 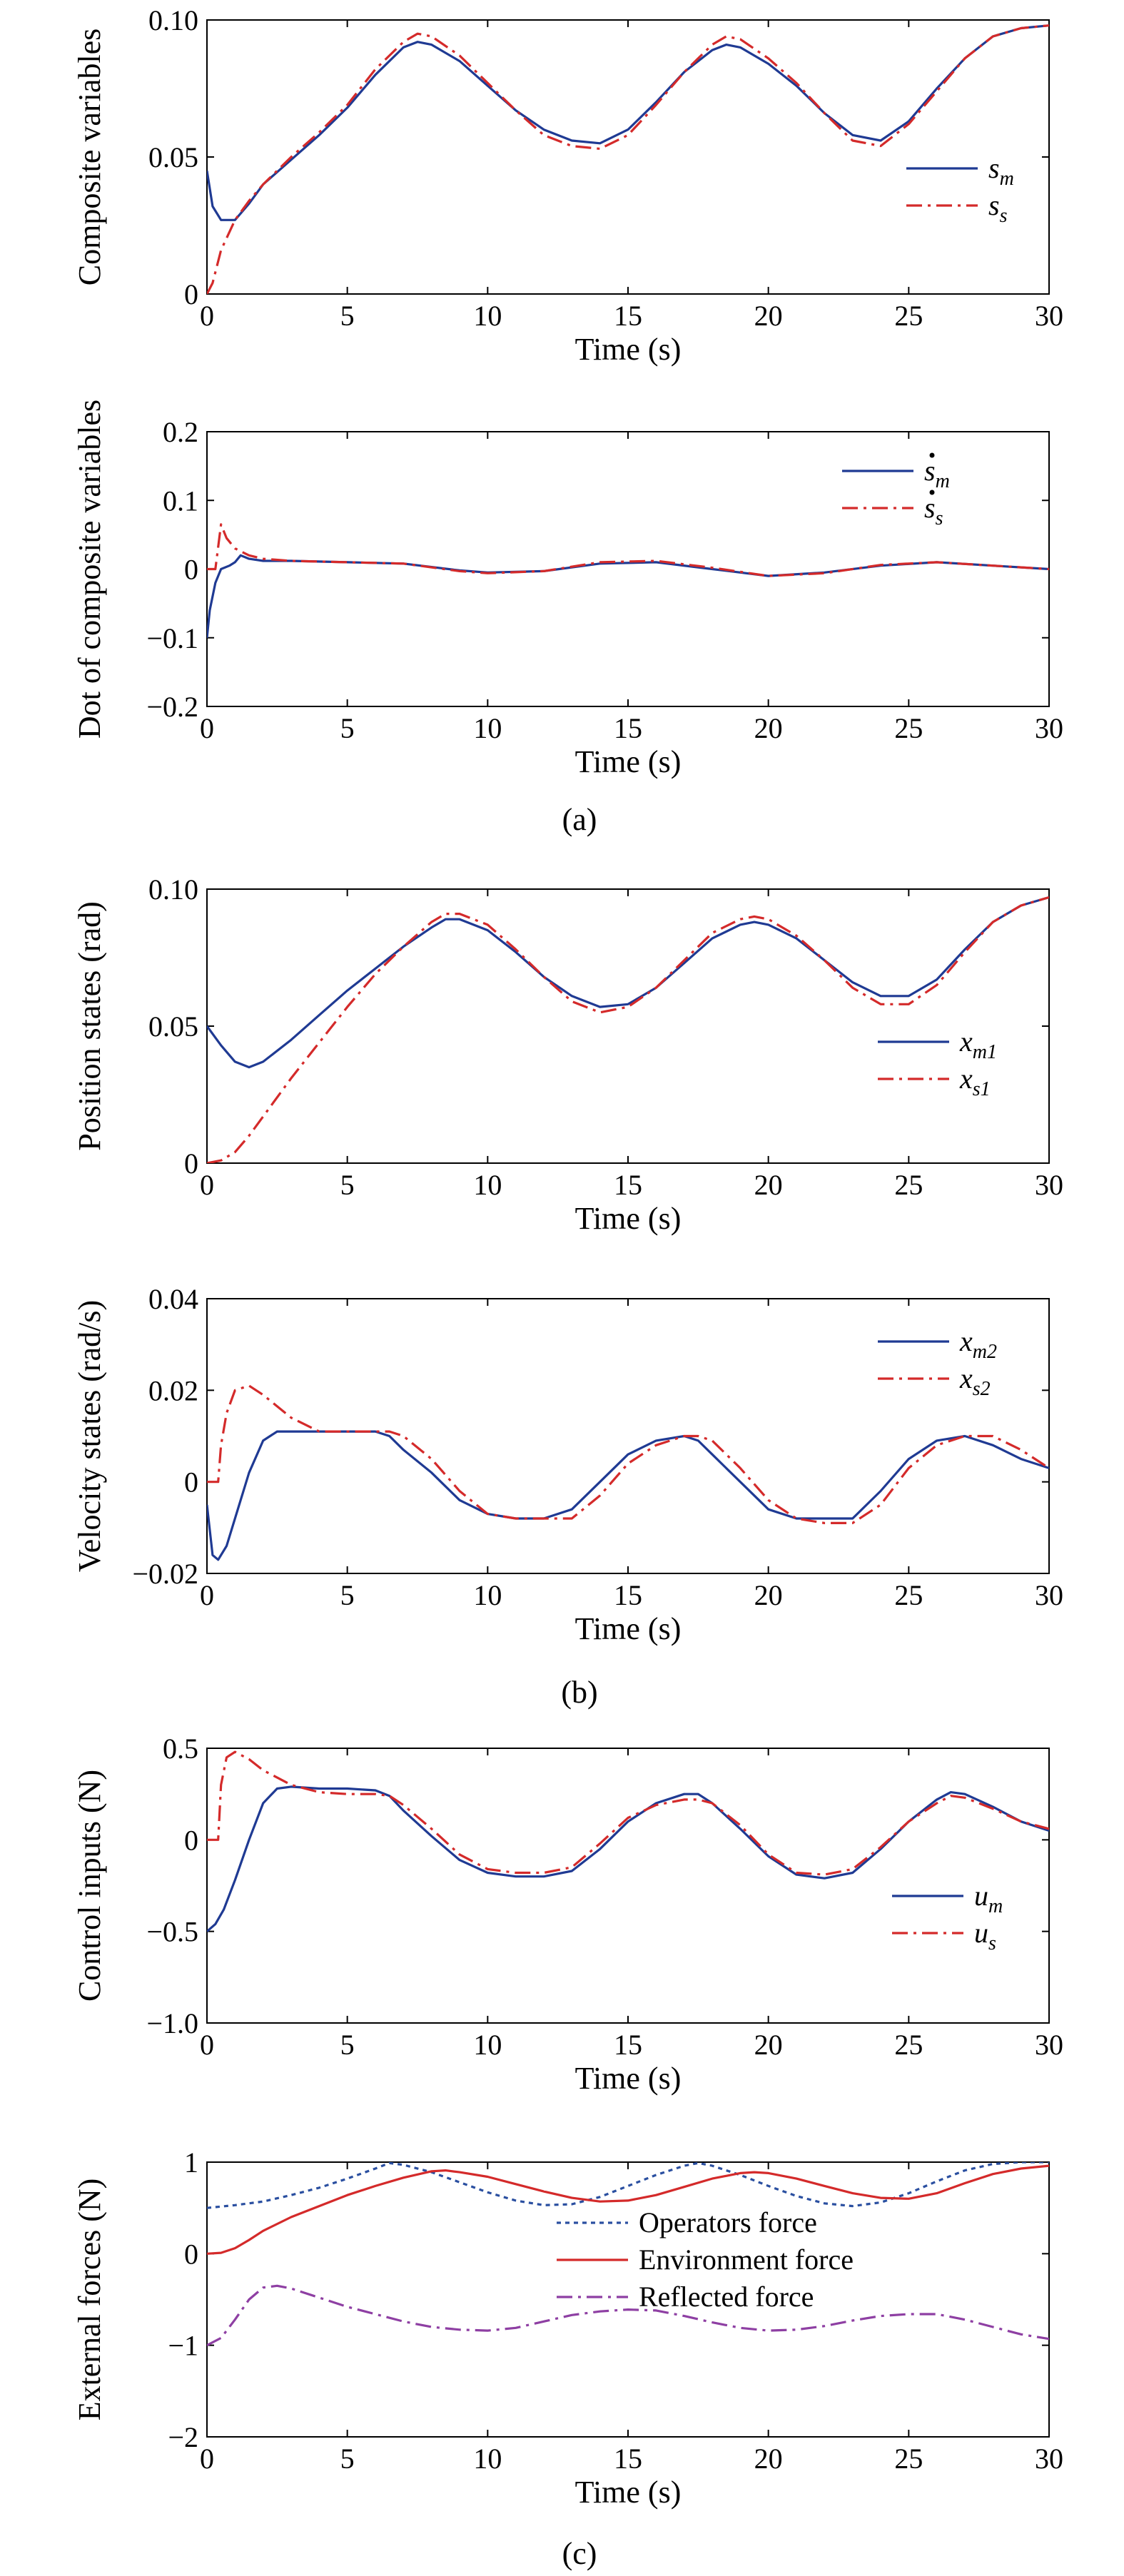 What do you see at coordinates (172, 638) in the screenshot?
I see `y-tick-label: −0.1` at bounding box center [172, 638].